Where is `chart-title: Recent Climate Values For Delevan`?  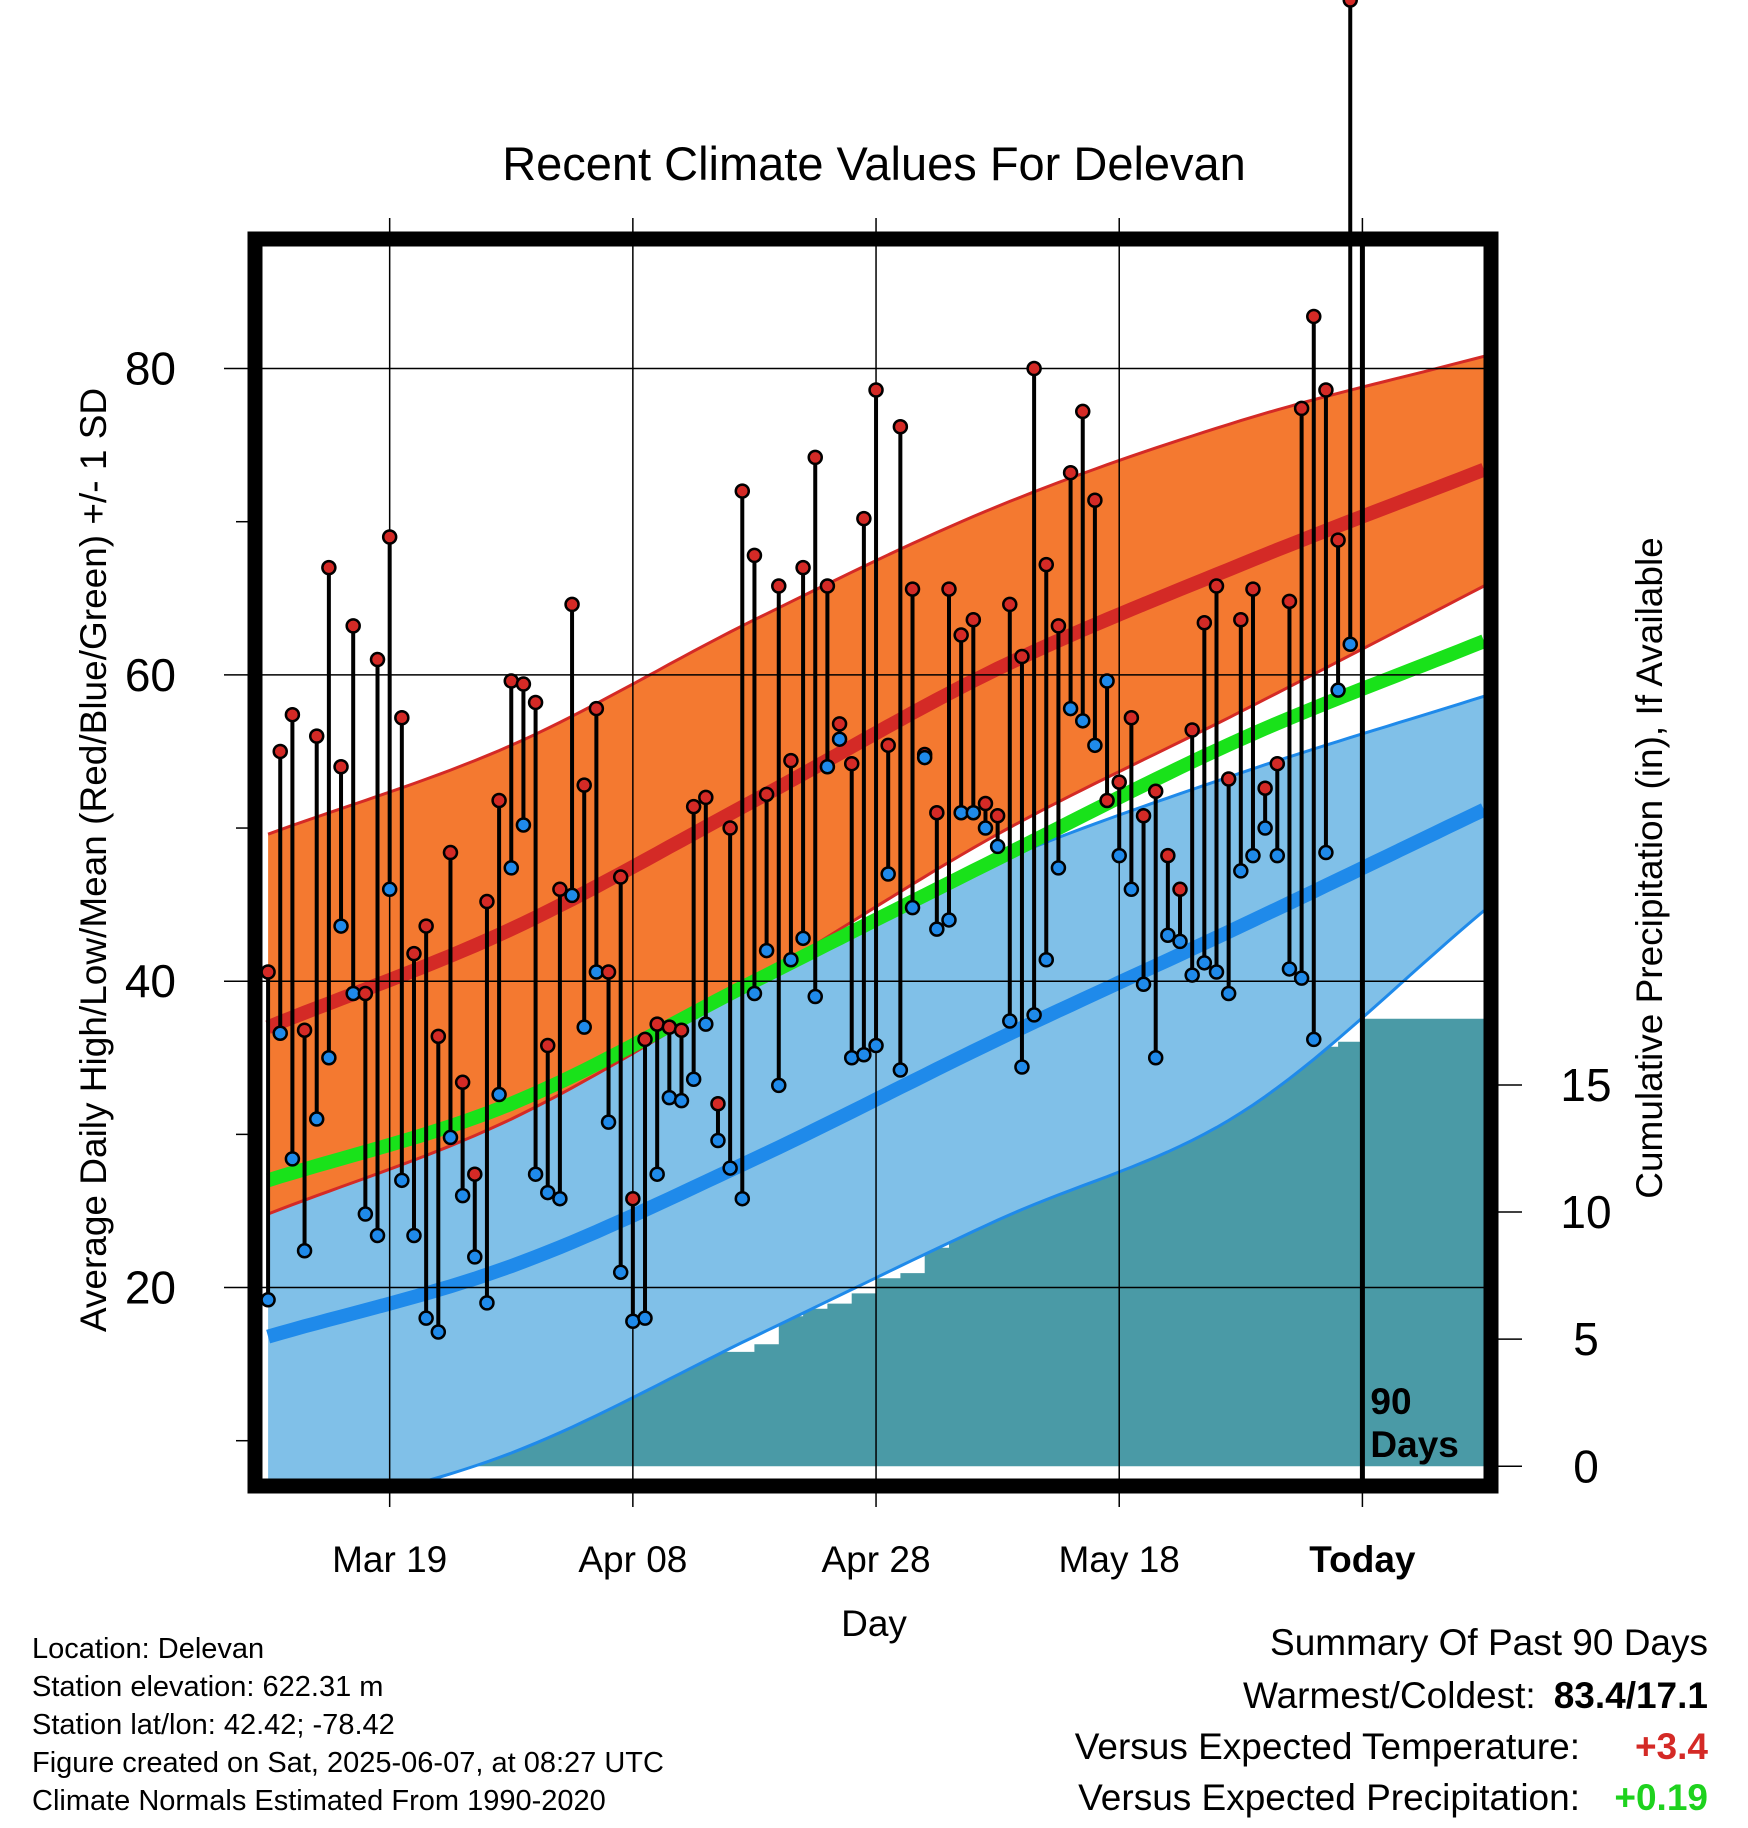 chart-title: Recent Climate Values For Delevan is located at coordinates (874, 163).